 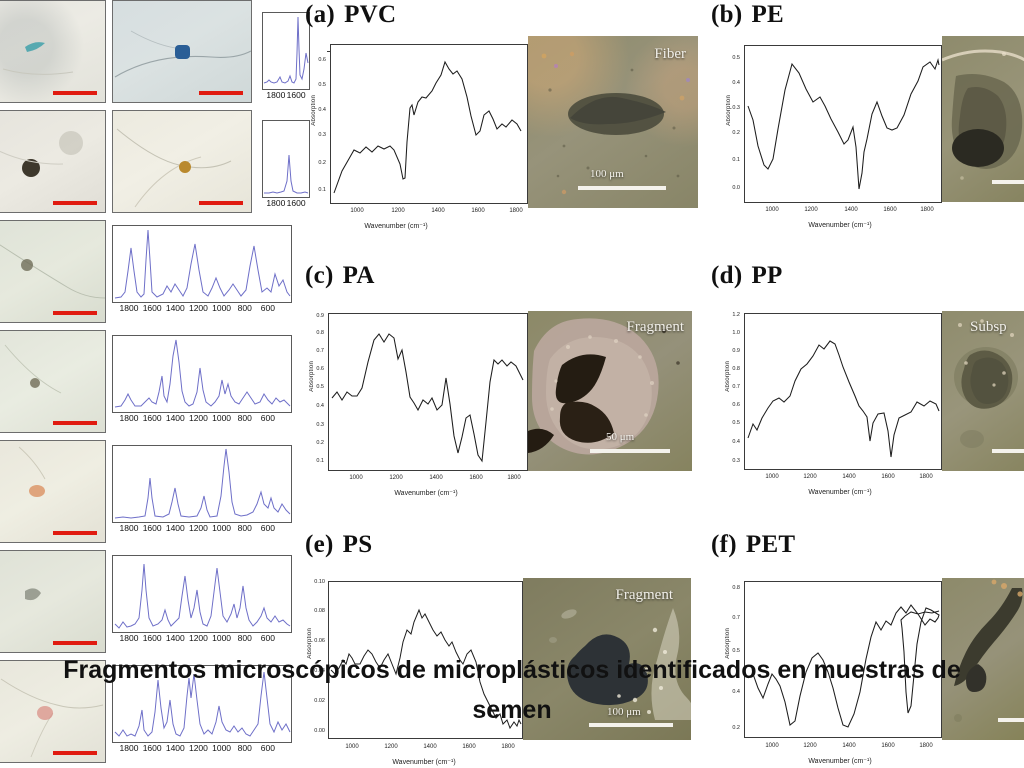 I want to click on spectrum-line-pet, so click(x=843, y=666).